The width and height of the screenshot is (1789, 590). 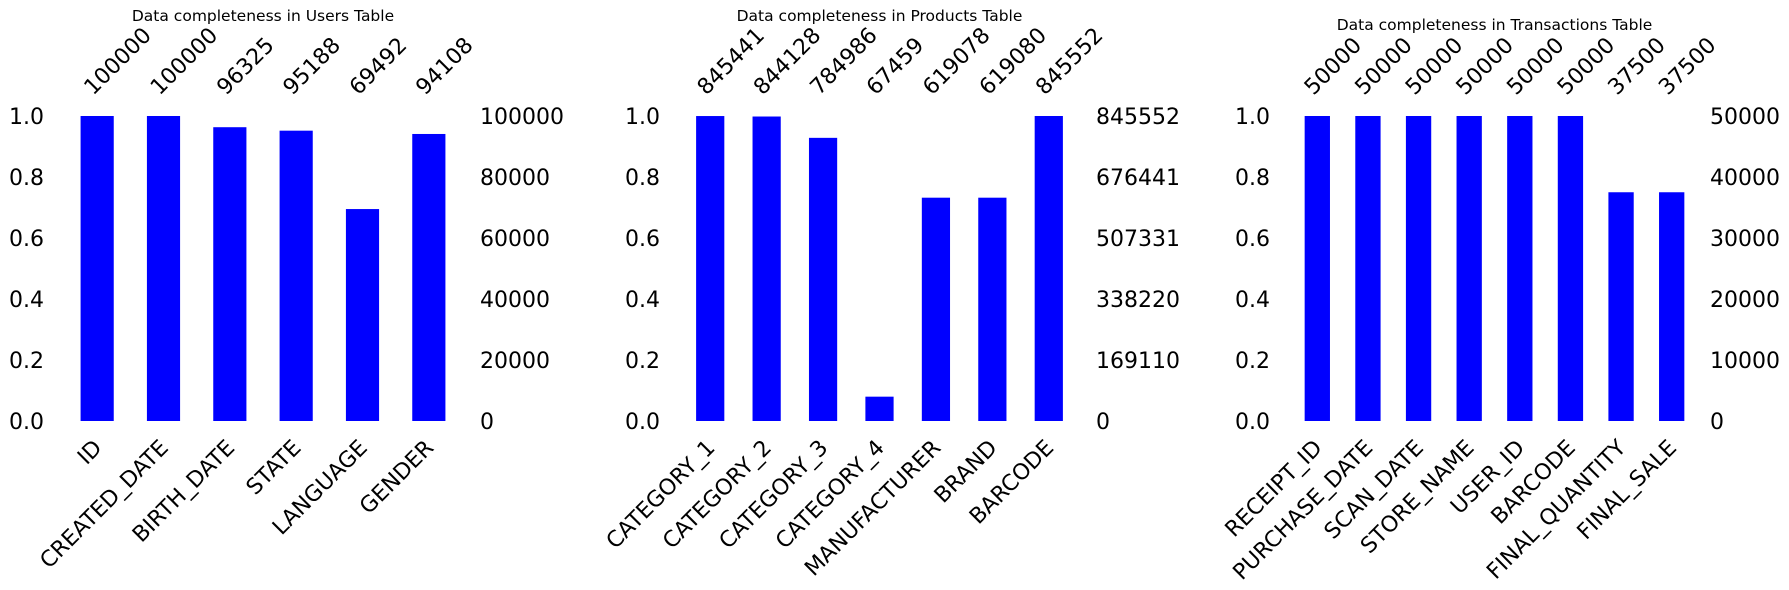 What do you see at coordinates (444, 66) in the screenshot?
I see `count-label: 94108` at bounding box center [444, 66].